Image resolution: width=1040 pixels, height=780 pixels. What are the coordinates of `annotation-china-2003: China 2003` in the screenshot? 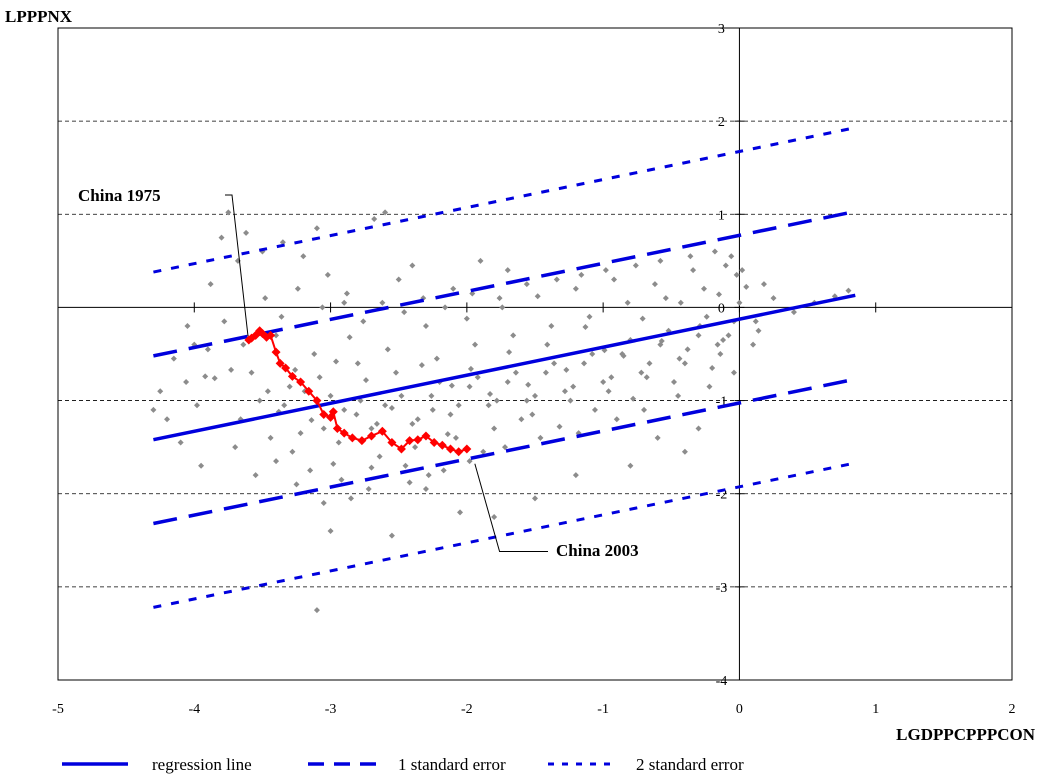 It's located at (597, 550).